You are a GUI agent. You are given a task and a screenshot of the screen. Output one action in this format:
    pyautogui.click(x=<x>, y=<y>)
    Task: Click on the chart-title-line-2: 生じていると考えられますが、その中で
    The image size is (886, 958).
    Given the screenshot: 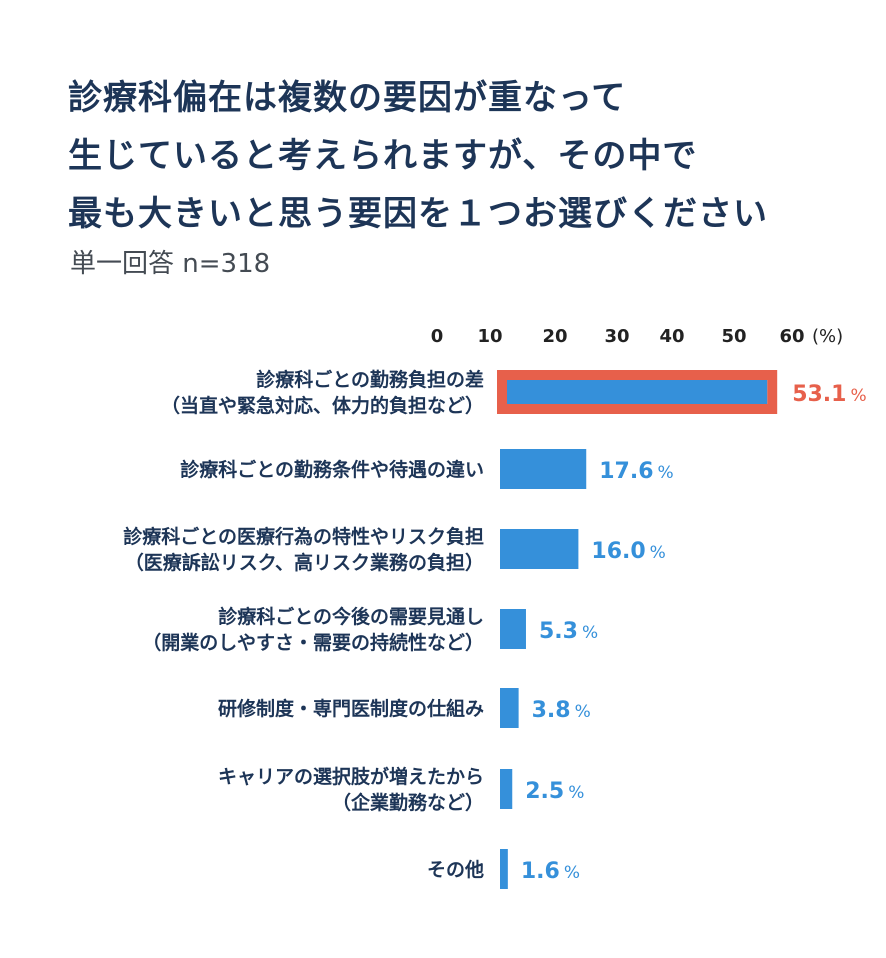 What is the action you would take?
    pyautogui.click(x=383, y=156)
    